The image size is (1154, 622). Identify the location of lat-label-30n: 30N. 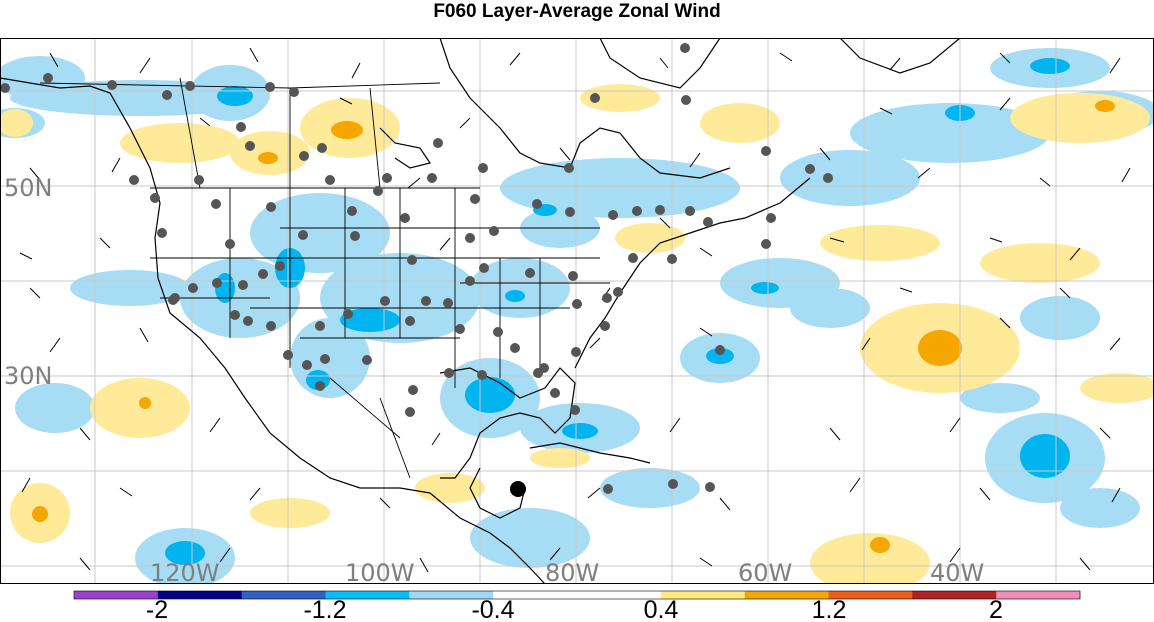
(28, 376).